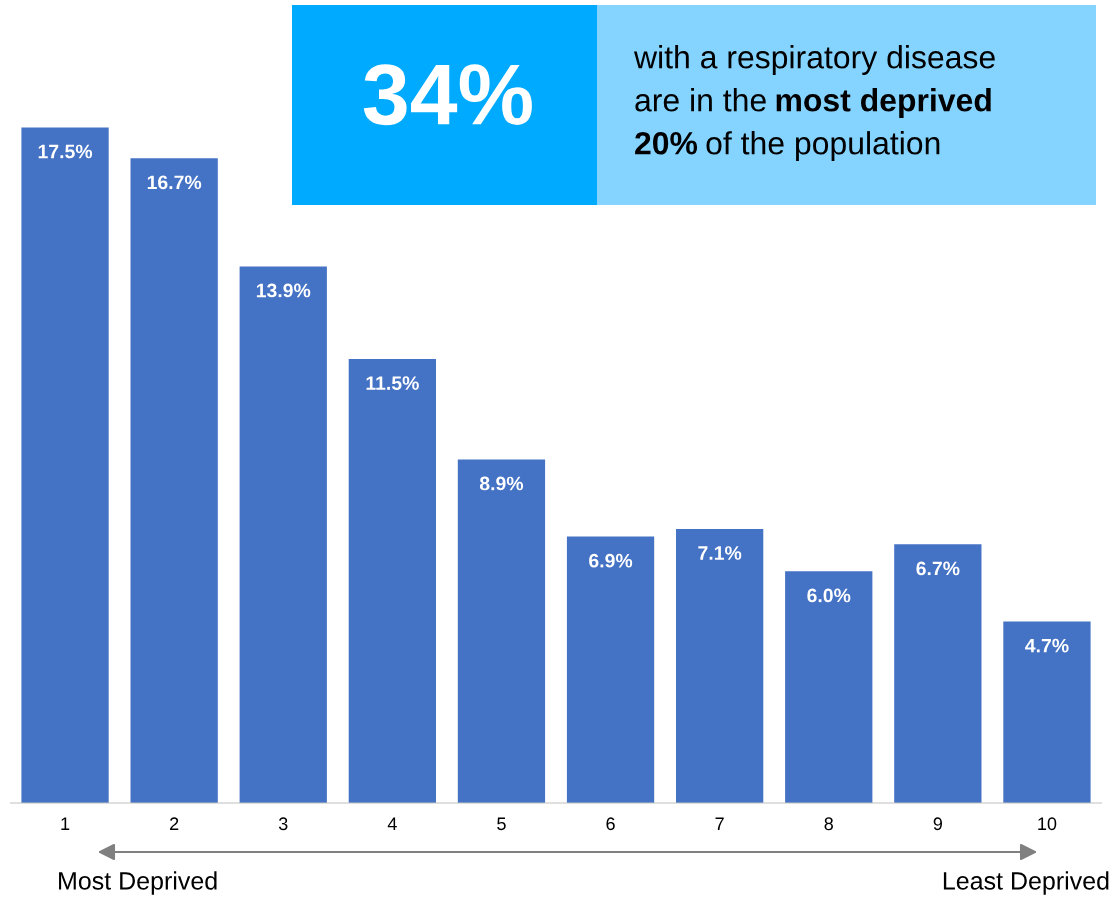  I want to click on data-label: 7.1%, so click(720, 553).